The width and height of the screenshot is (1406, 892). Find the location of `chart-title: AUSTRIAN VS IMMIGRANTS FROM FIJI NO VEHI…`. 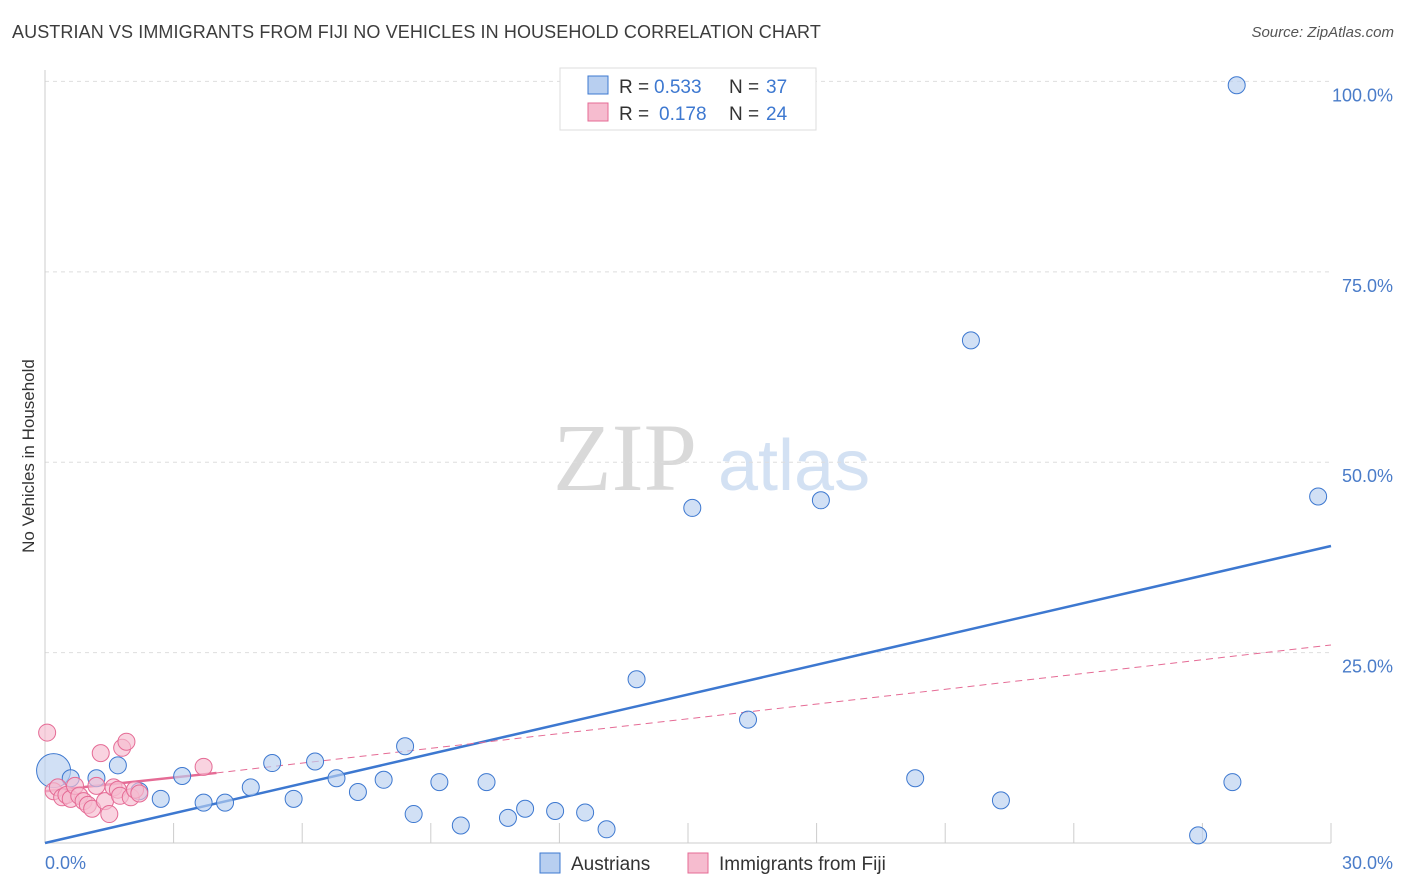

chart-title: AUSTRIAN VS IMMIGRANTS FROM FIJI NO VEHI… is located at coordinates (416, 32).